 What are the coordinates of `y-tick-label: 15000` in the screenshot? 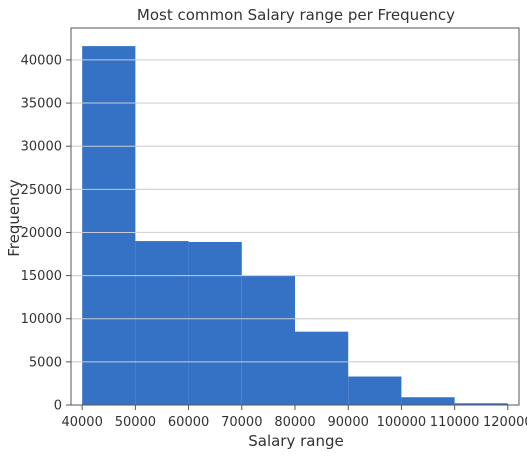 It's located at (41, 276).